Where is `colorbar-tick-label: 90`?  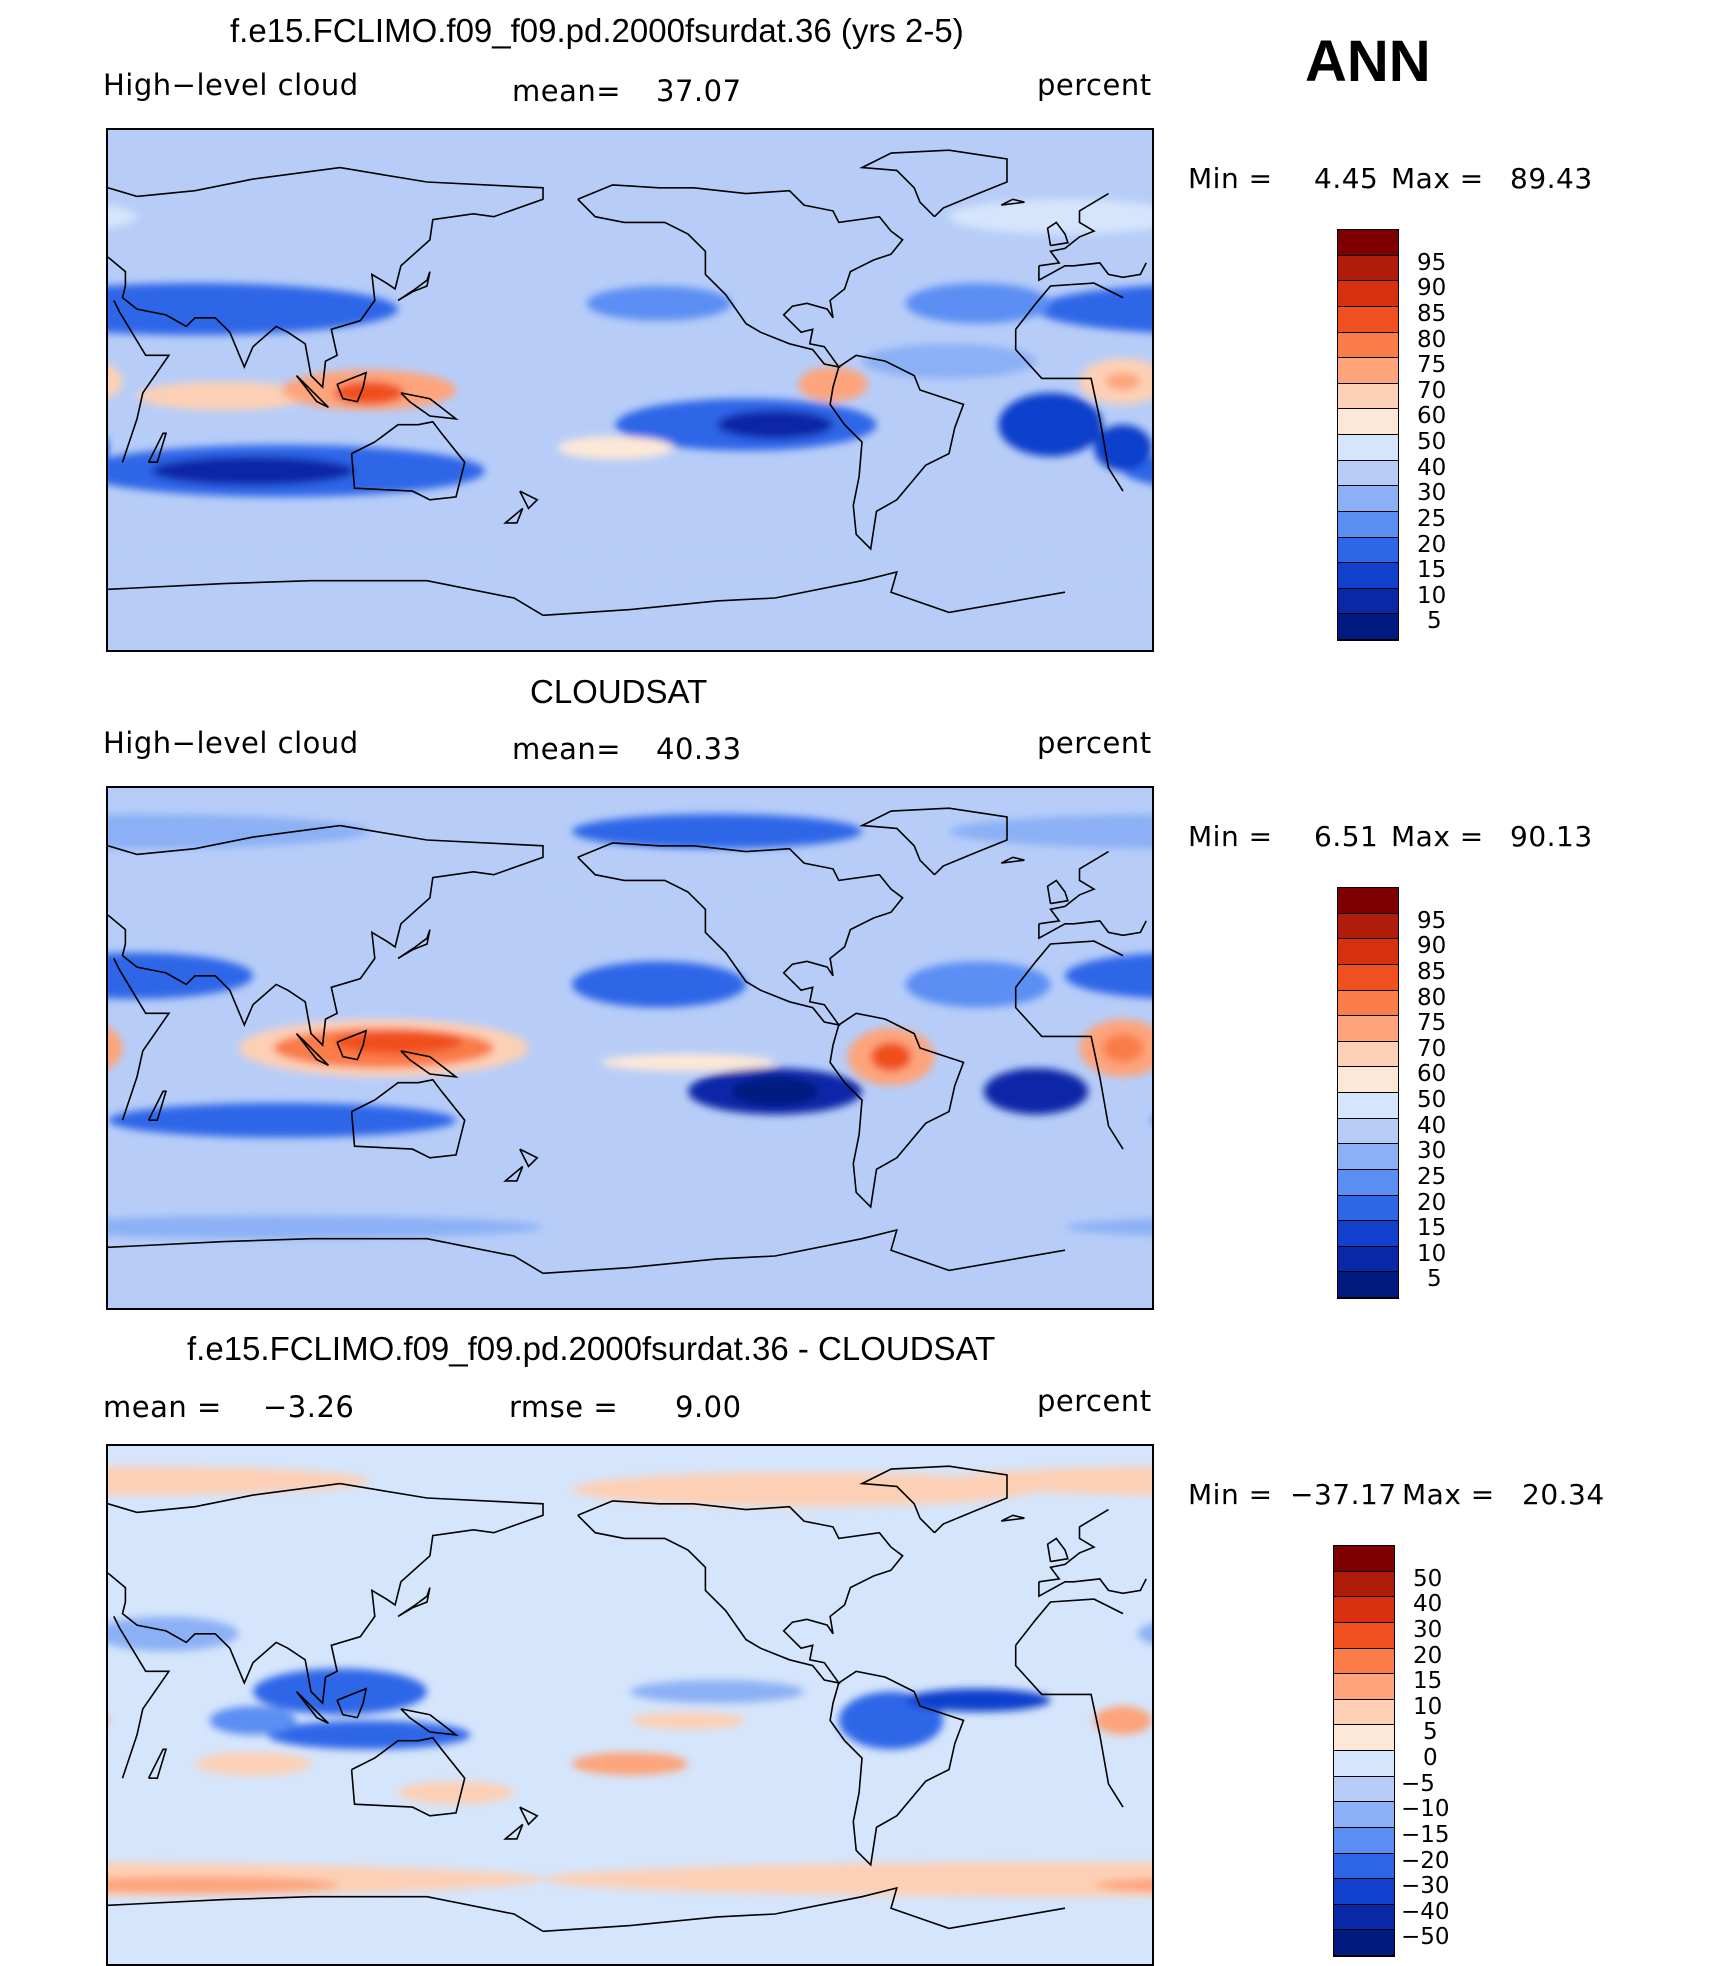
colorbar-tick-label: 90 is located at coordinates (1432, 946).